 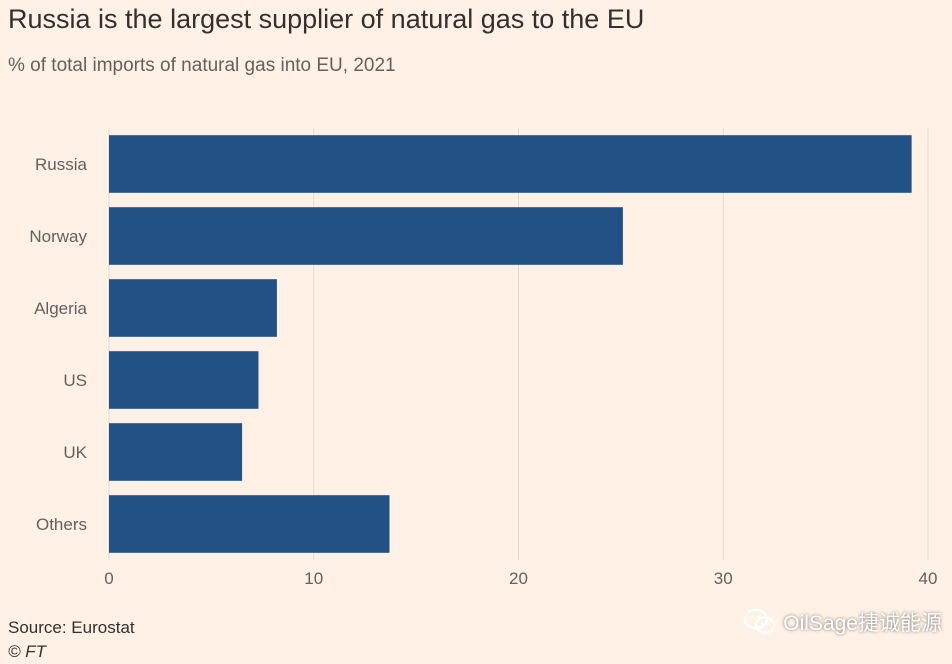 What do you see at coordinates (108, 578) in the screenshot?
I see `x-tick-label: 0` at bounding box center [108, 578].